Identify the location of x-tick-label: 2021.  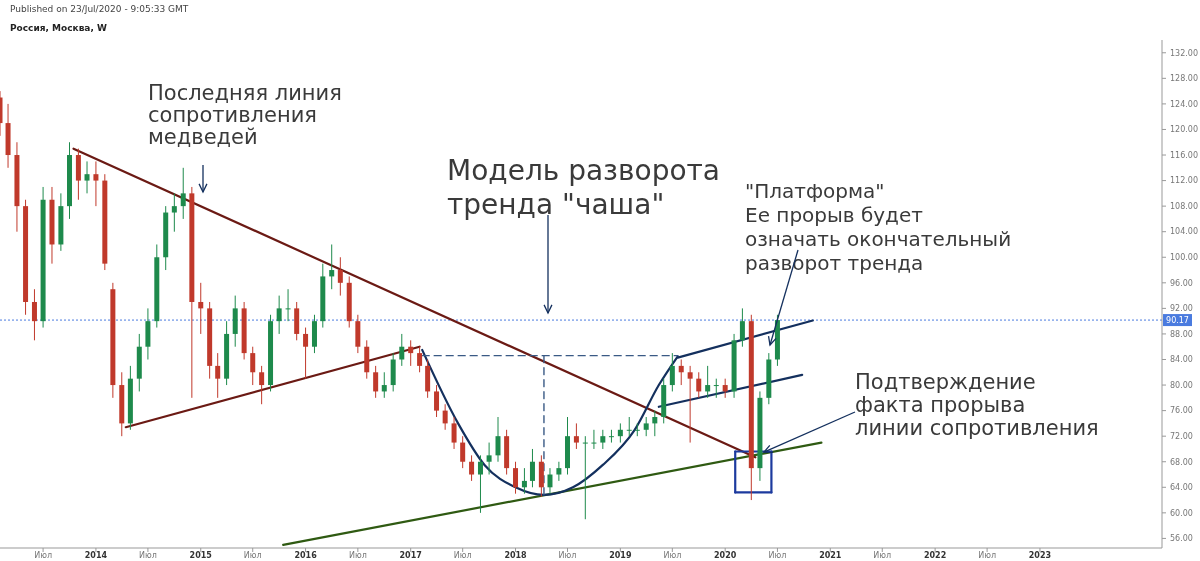
(830, 555).